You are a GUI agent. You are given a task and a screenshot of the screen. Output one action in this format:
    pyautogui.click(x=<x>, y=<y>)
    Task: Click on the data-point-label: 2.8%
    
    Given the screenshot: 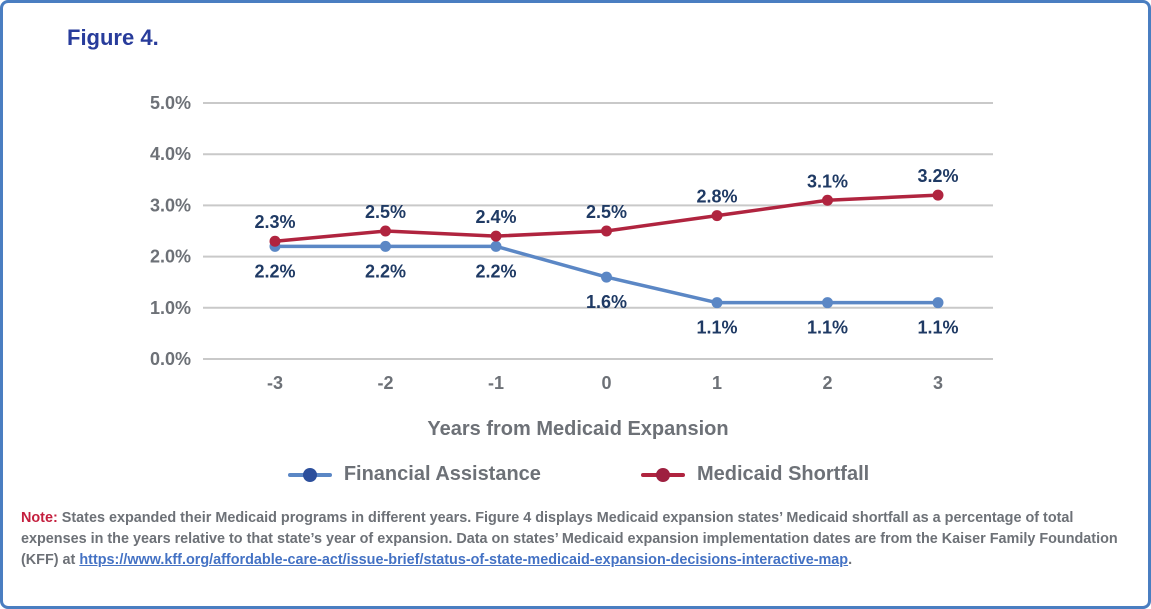 What is the action you would take?
    pyautogui.click(x=716, y=197)
    